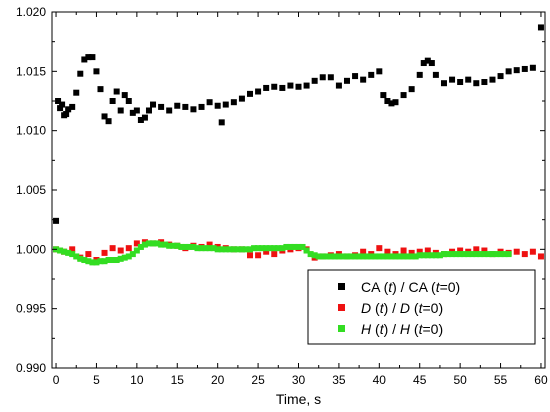 The height and width of the screenshot is (412, 550). I want to click on legend-marker, so click(341, 328).